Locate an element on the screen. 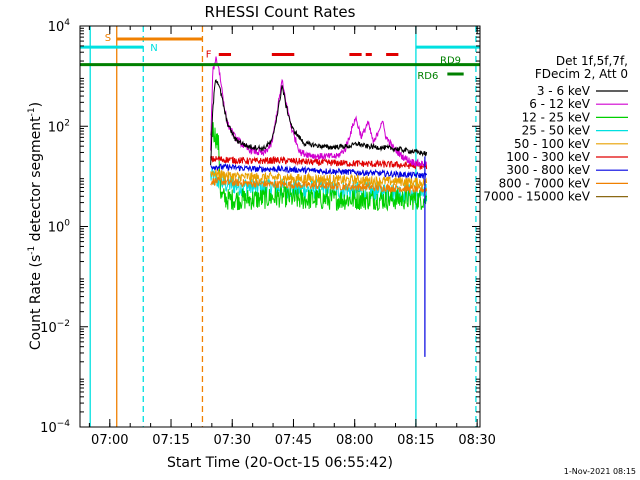 This screenshot has width=640, height=480. legend-entry-label: 25 - 50 keV is located at coordinates (556, 131).